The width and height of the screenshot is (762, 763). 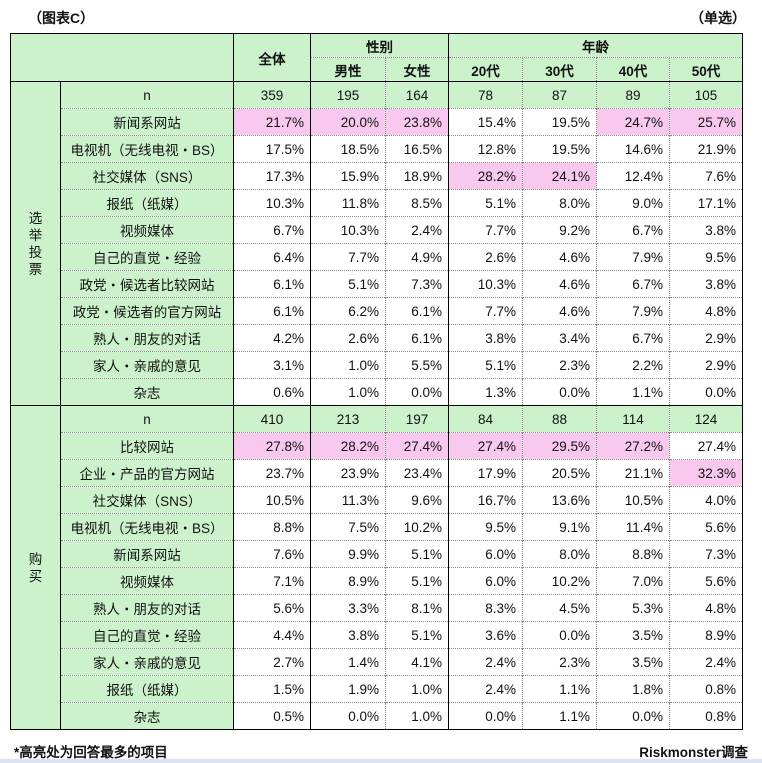 I want to click on value-cell: 4.9%, so click(x=417, y=257).